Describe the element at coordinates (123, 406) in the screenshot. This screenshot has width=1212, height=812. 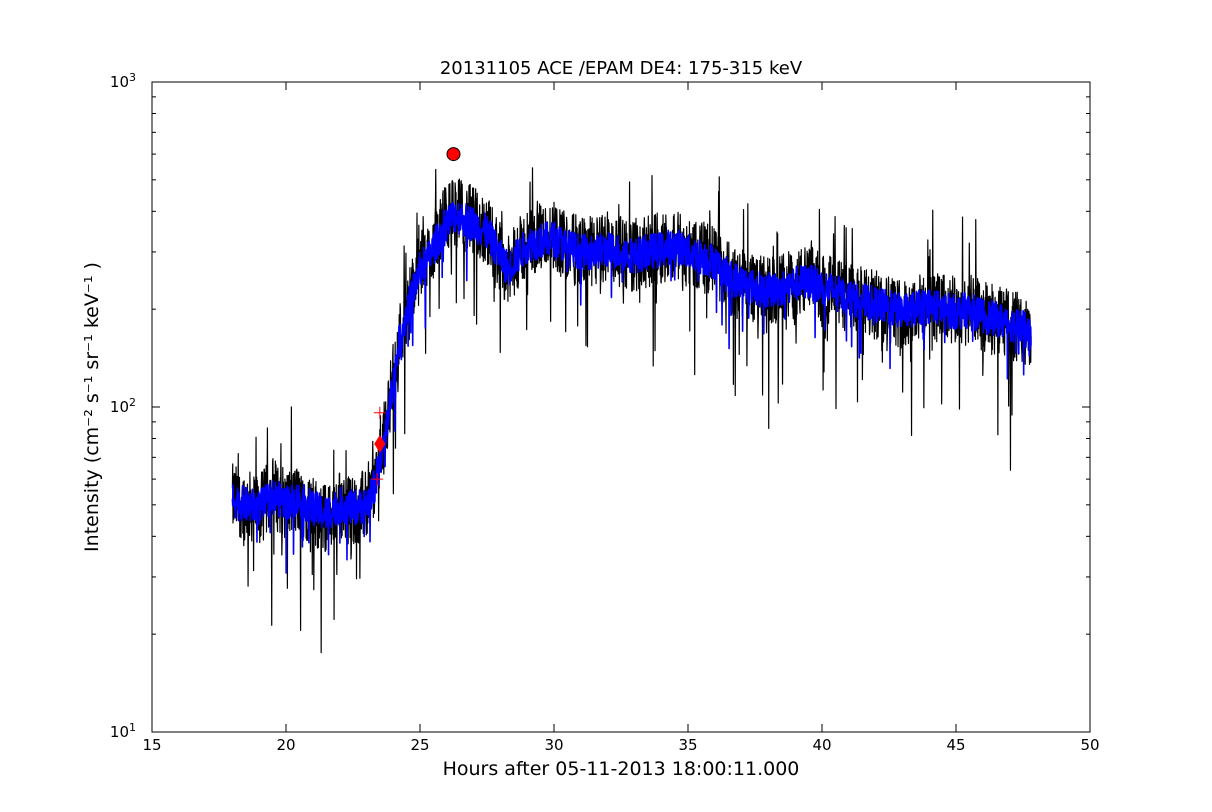
I see `y-tick-label: 10²` at that location.